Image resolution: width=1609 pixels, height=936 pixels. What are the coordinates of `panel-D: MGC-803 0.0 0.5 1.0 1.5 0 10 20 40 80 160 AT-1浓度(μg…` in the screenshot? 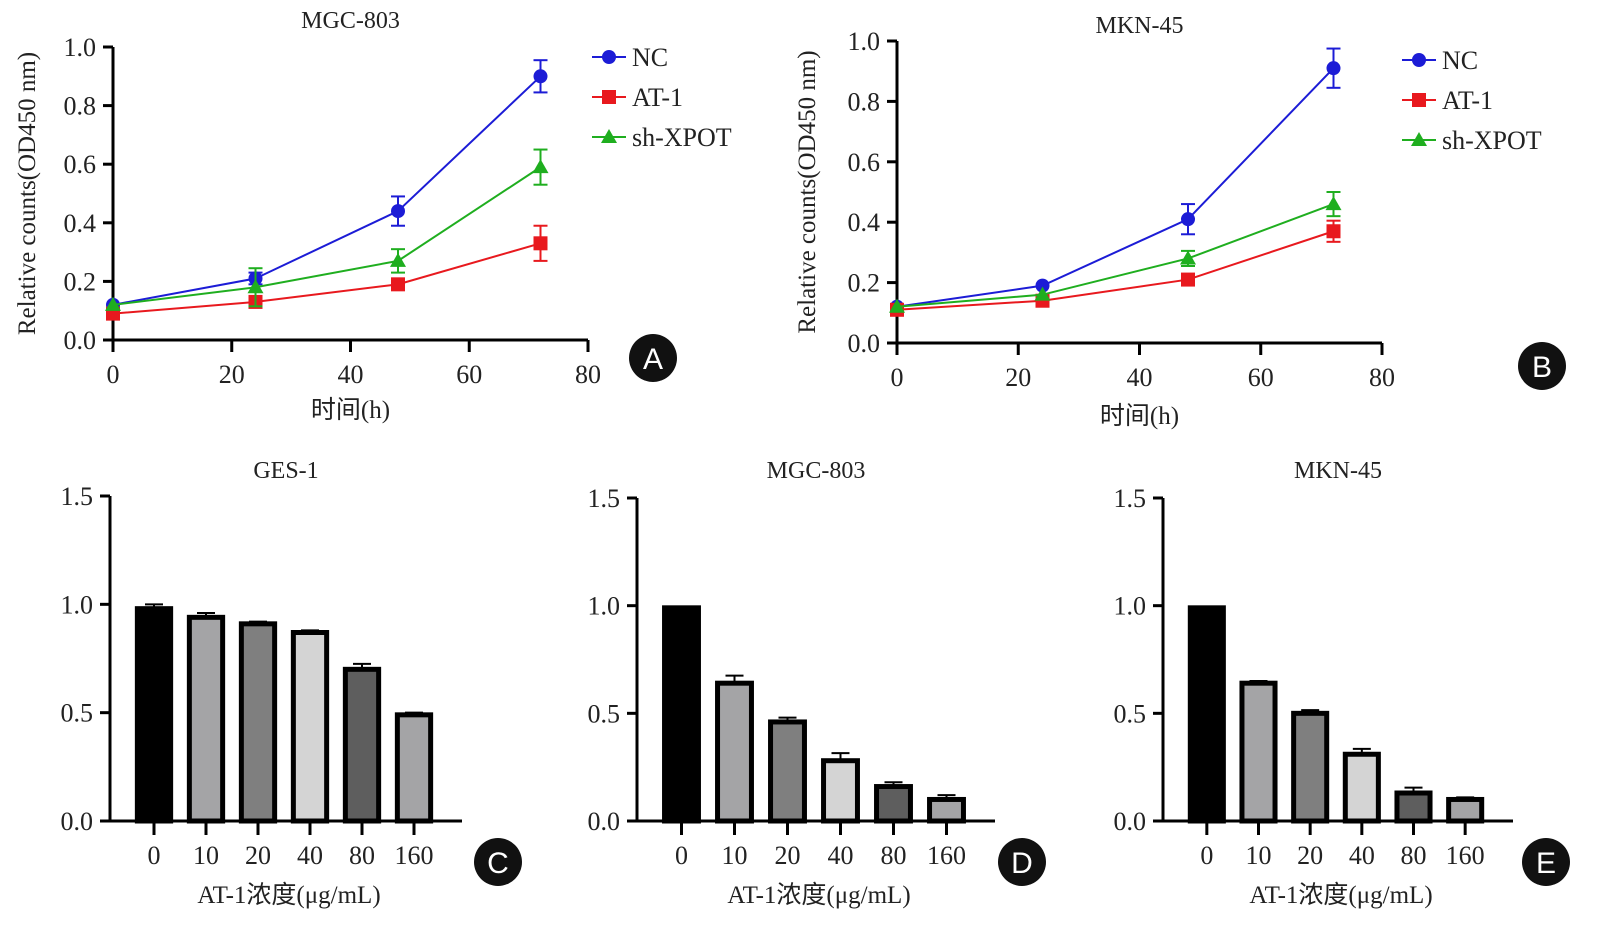 It's located at (817, 683).